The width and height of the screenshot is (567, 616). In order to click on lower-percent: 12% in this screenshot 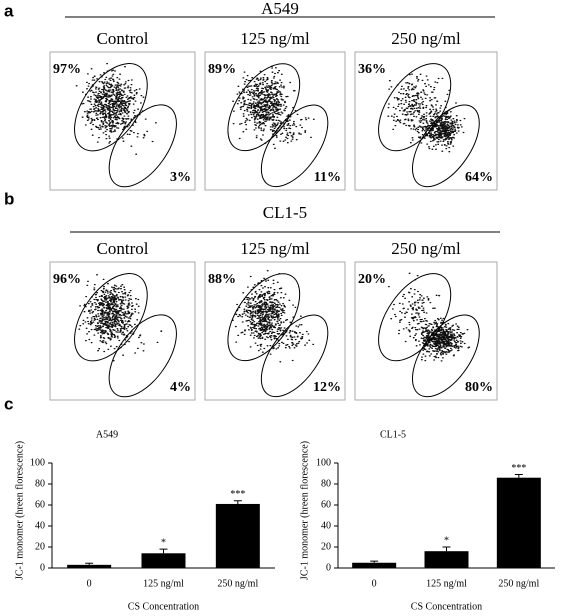, I will do `click(327, 387)`.